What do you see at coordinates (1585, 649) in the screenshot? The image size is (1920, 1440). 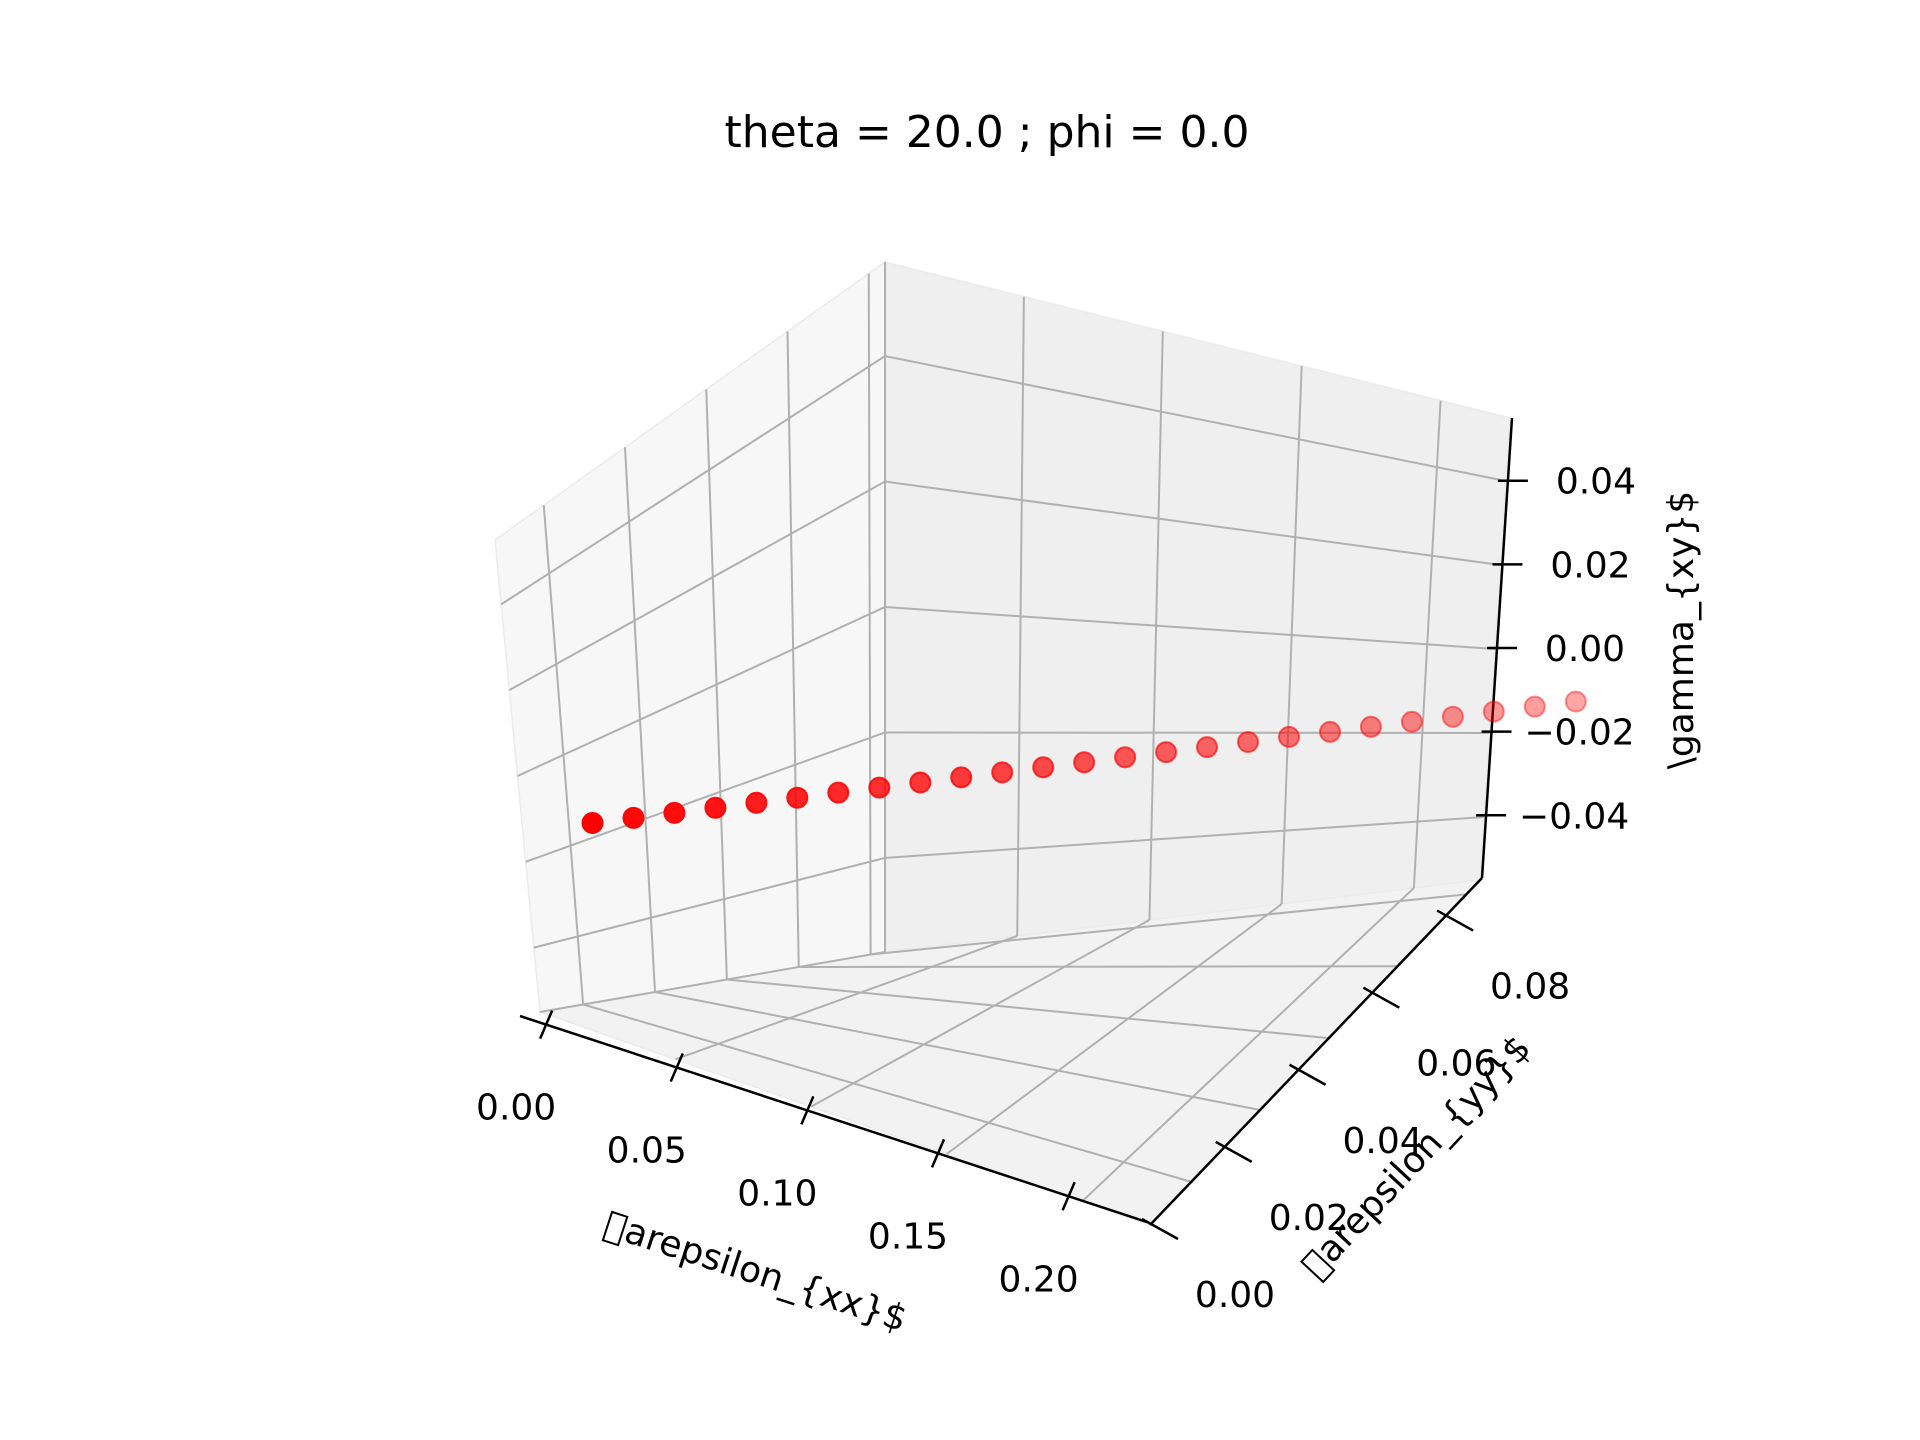 I see `z-tick-label: 0.00` at bounding box center [1585, 649].